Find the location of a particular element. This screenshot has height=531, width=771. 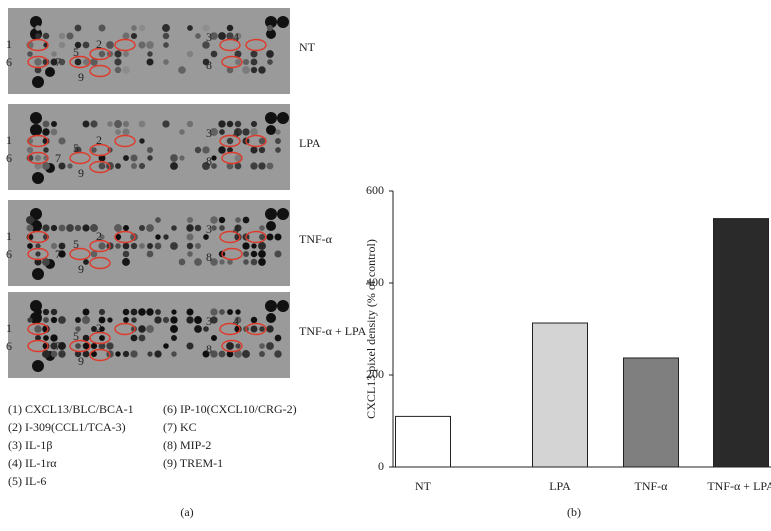

legend-entry: (8) MIP-2 is located at coordinates (187, 445).